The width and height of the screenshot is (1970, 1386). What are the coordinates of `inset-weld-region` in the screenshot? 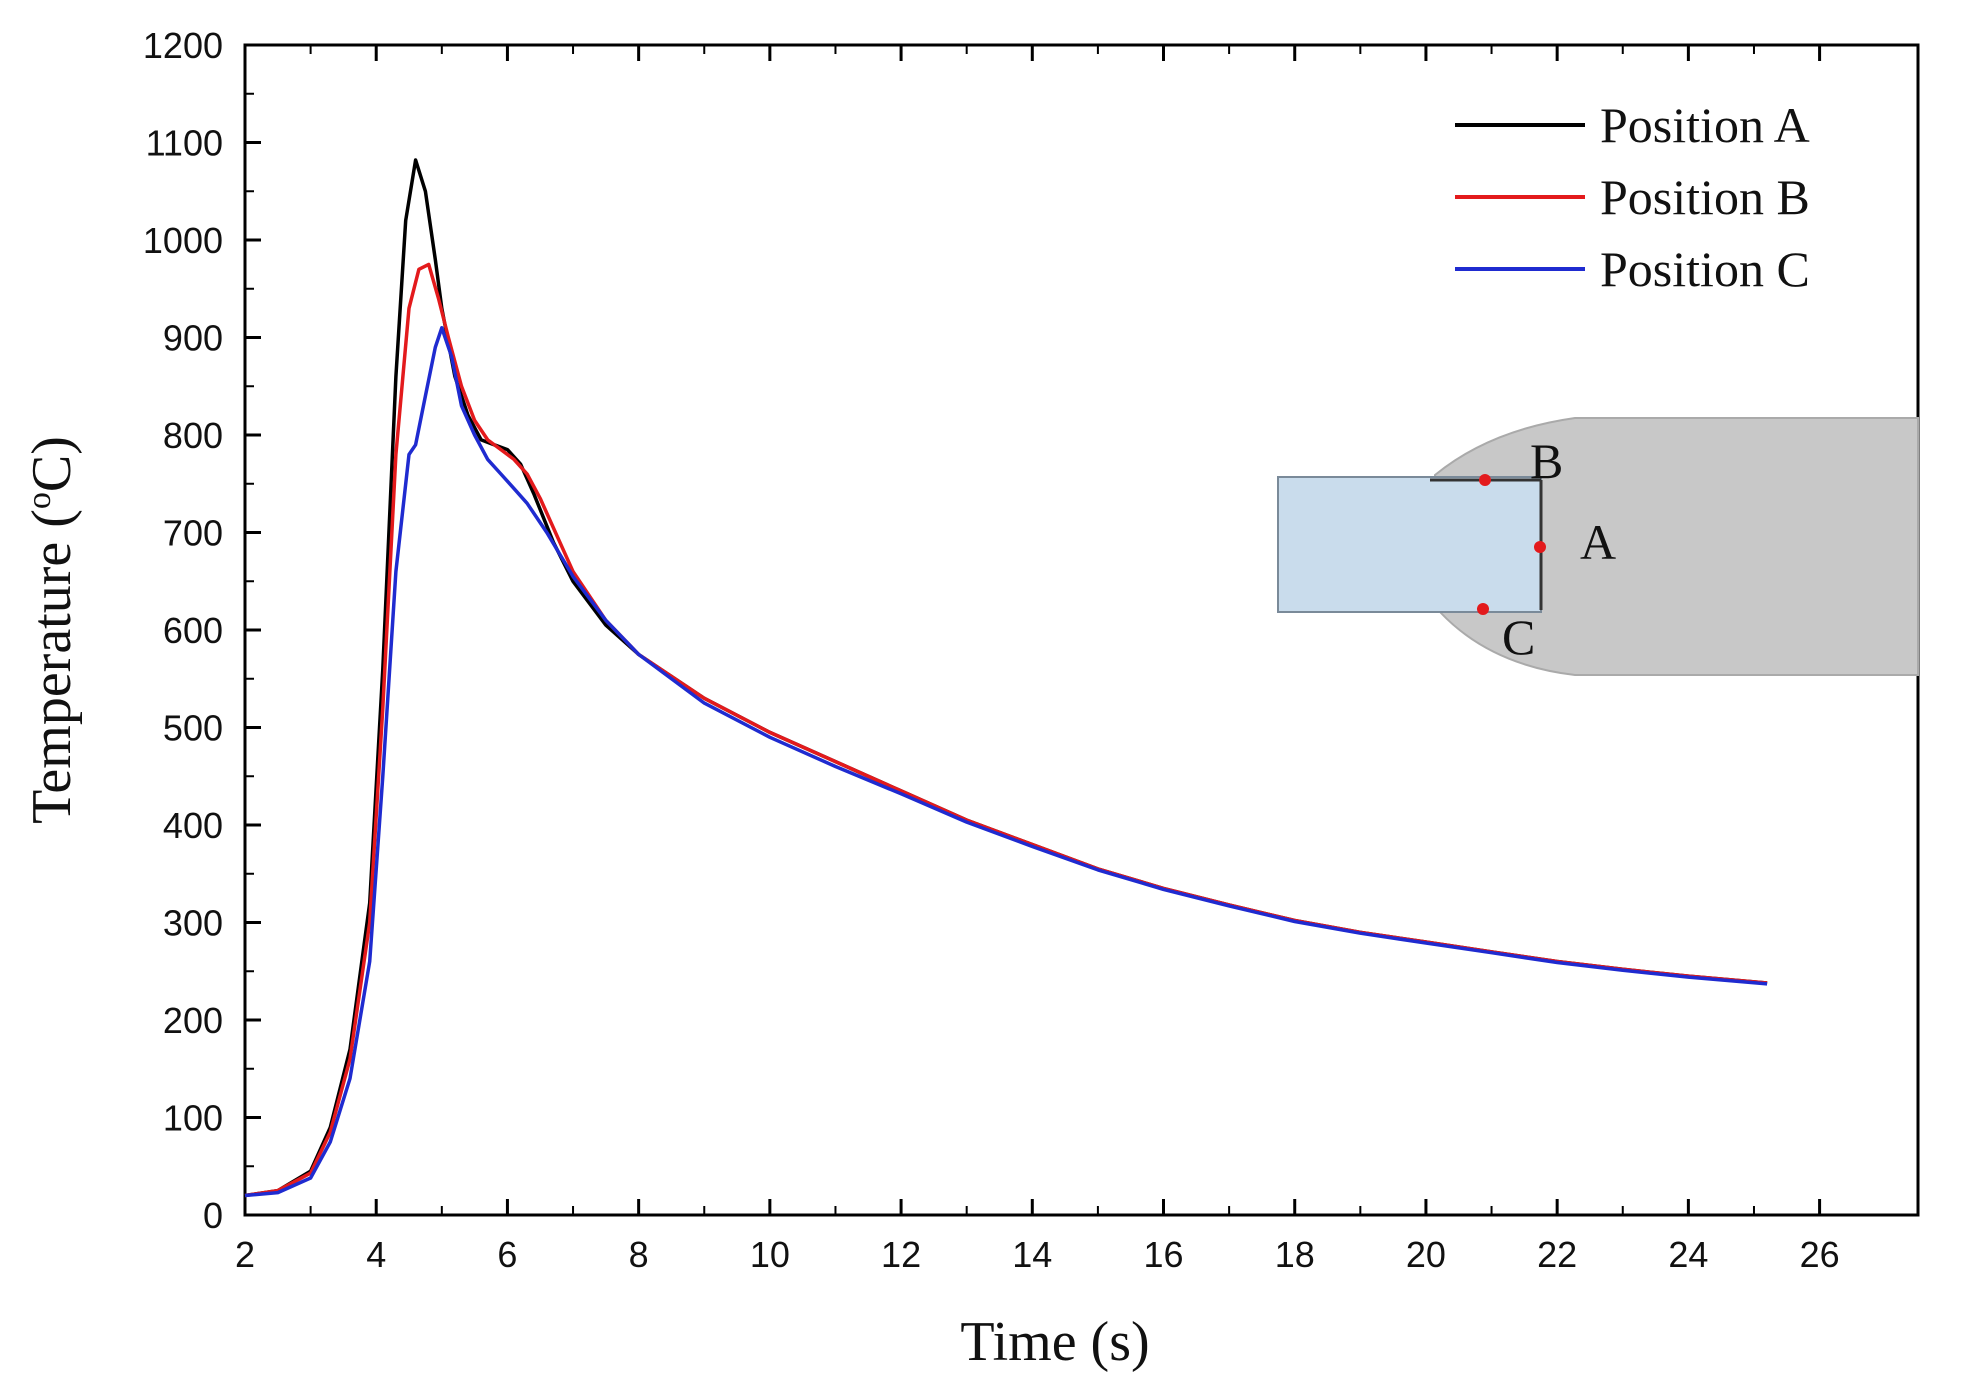 It's located at (1676, 546).